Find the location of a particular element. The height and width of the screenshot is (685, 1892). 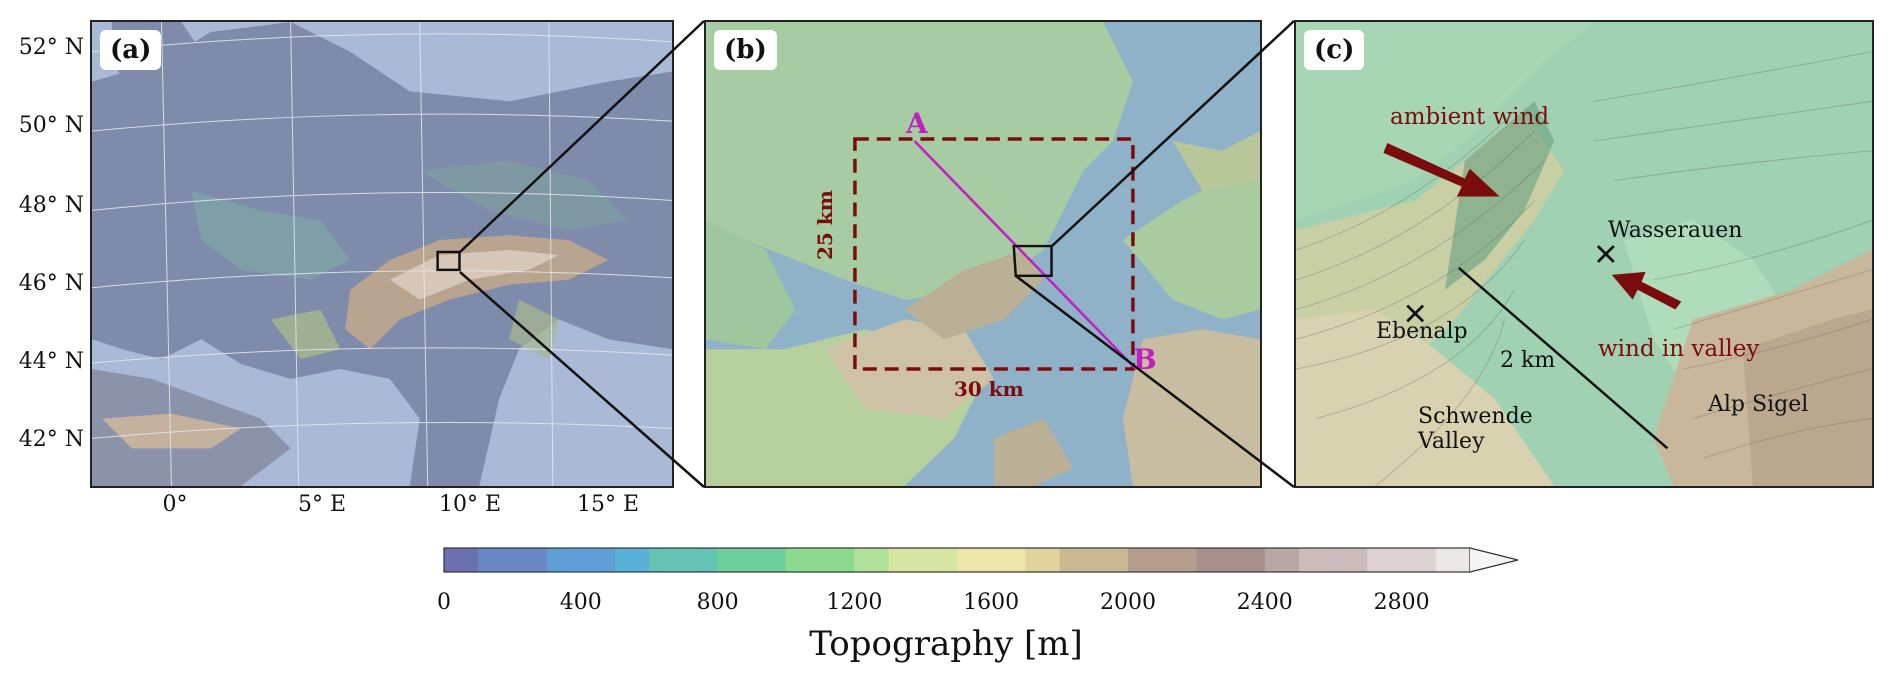

ebenalp-marker is located at coordinates (1415, 313).